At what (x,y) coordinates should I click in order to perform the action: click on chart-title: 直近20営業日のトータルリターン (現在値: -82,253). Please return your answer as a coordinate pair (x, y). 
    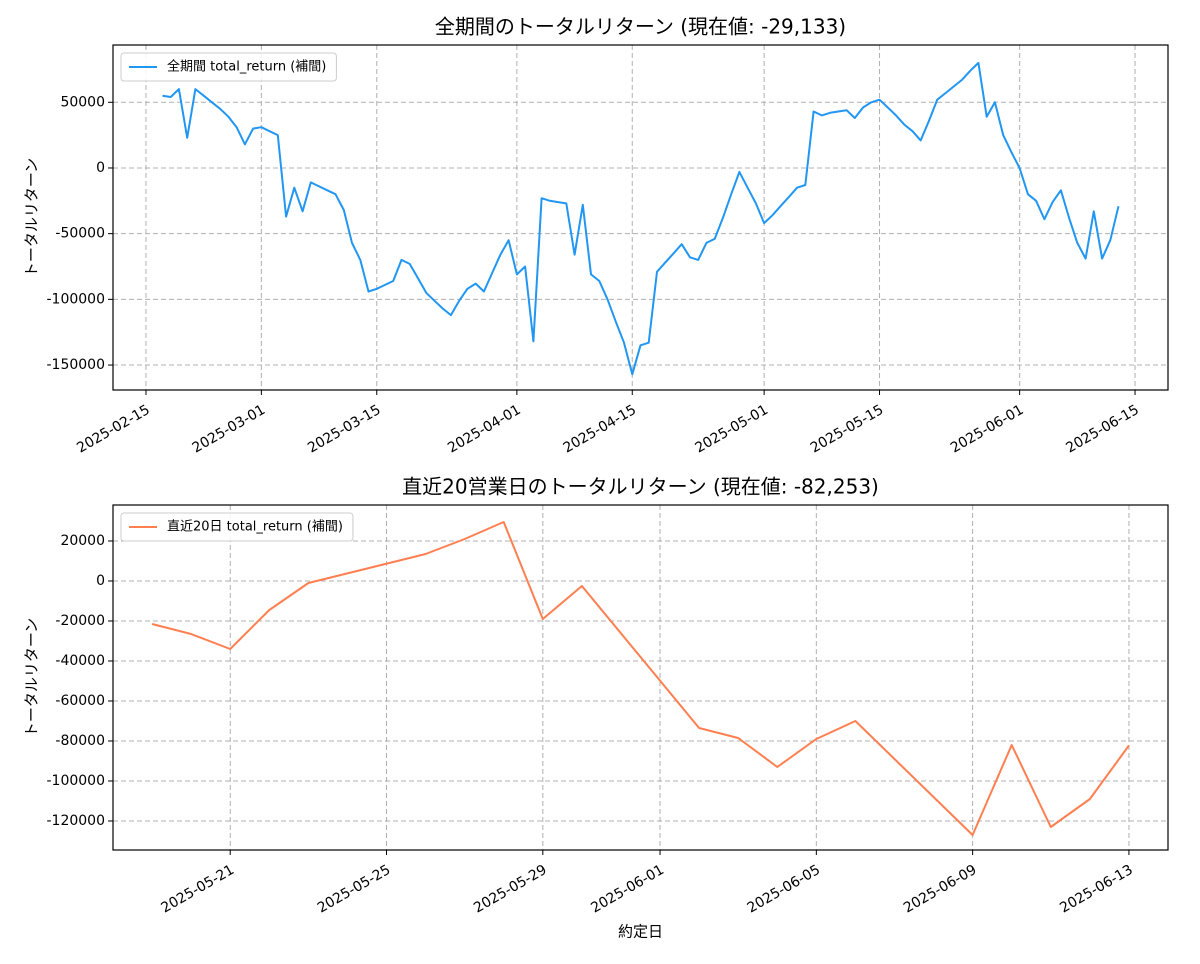
    Looking at the image, I should click on (640, 487).